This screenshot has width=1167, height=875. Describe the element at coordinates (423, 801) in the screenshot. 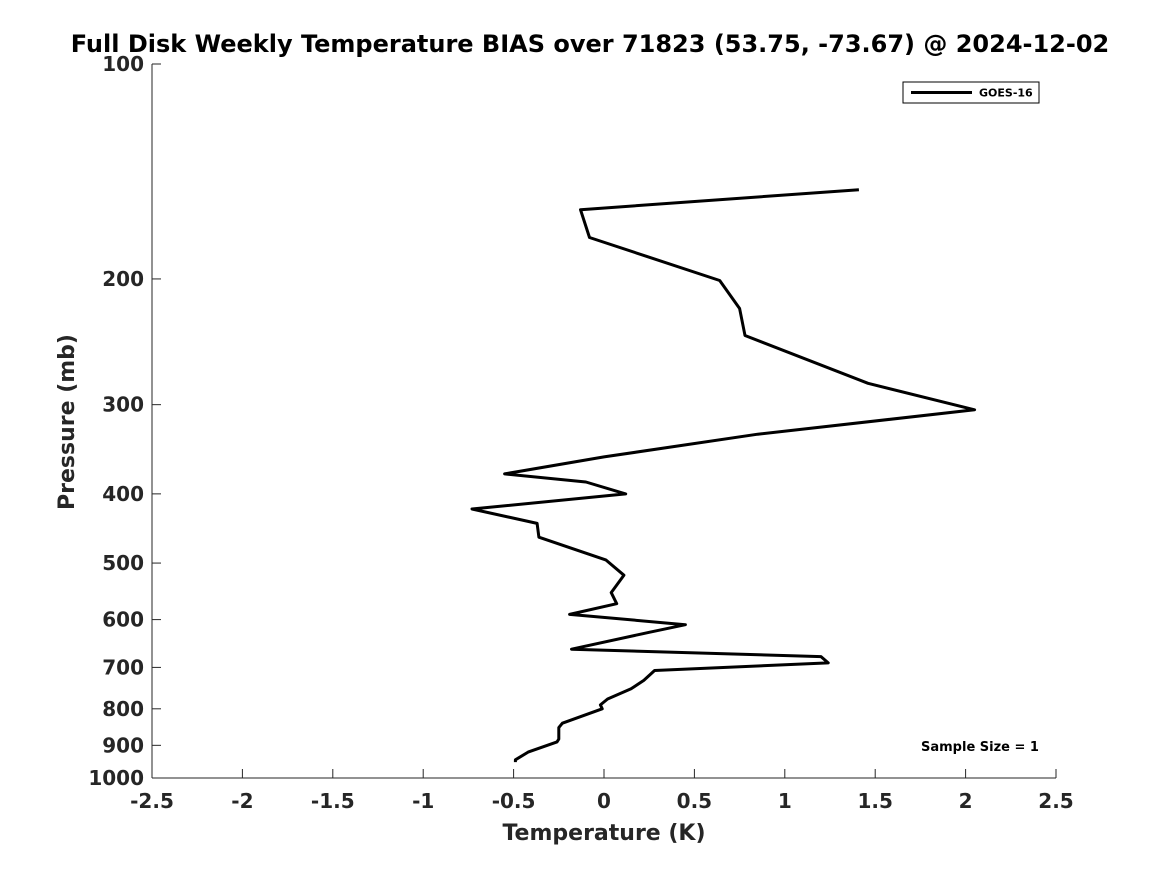

I see `x-tick-label: -1` at that location.